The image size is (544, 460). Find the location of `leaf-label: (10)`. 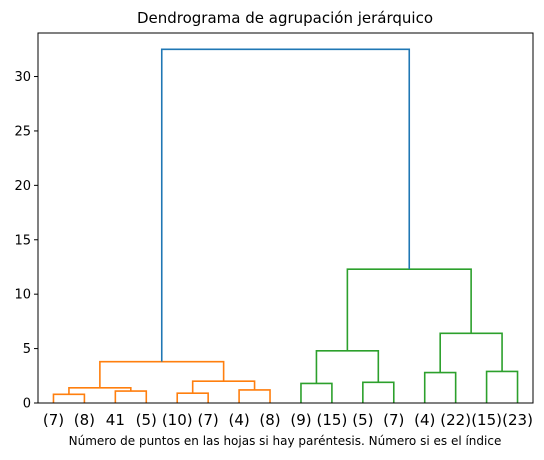

leaf-label: (10) is located at coordinates (177, 420).